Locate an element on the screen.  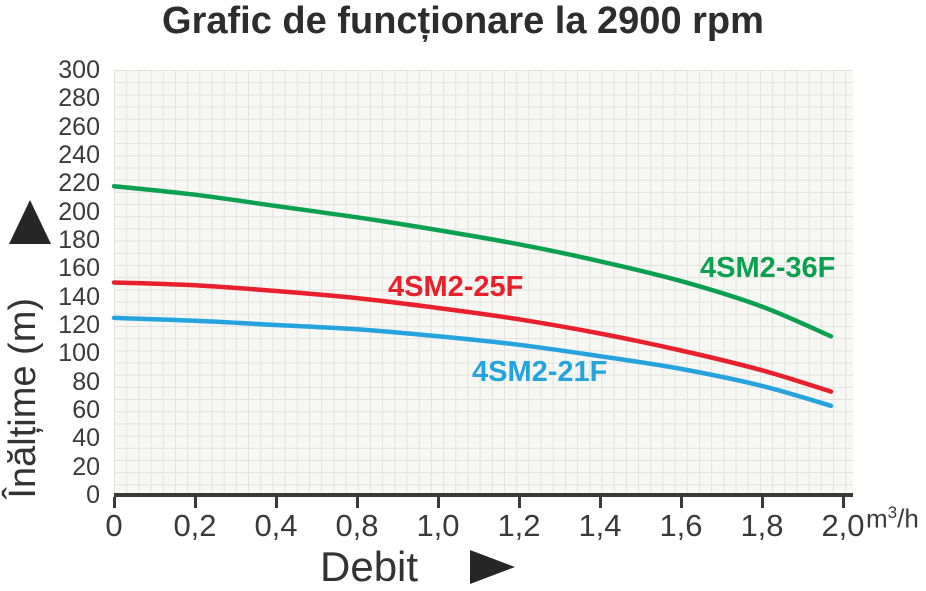
y-tick-label: 40 is located at coordinates (86, 438).